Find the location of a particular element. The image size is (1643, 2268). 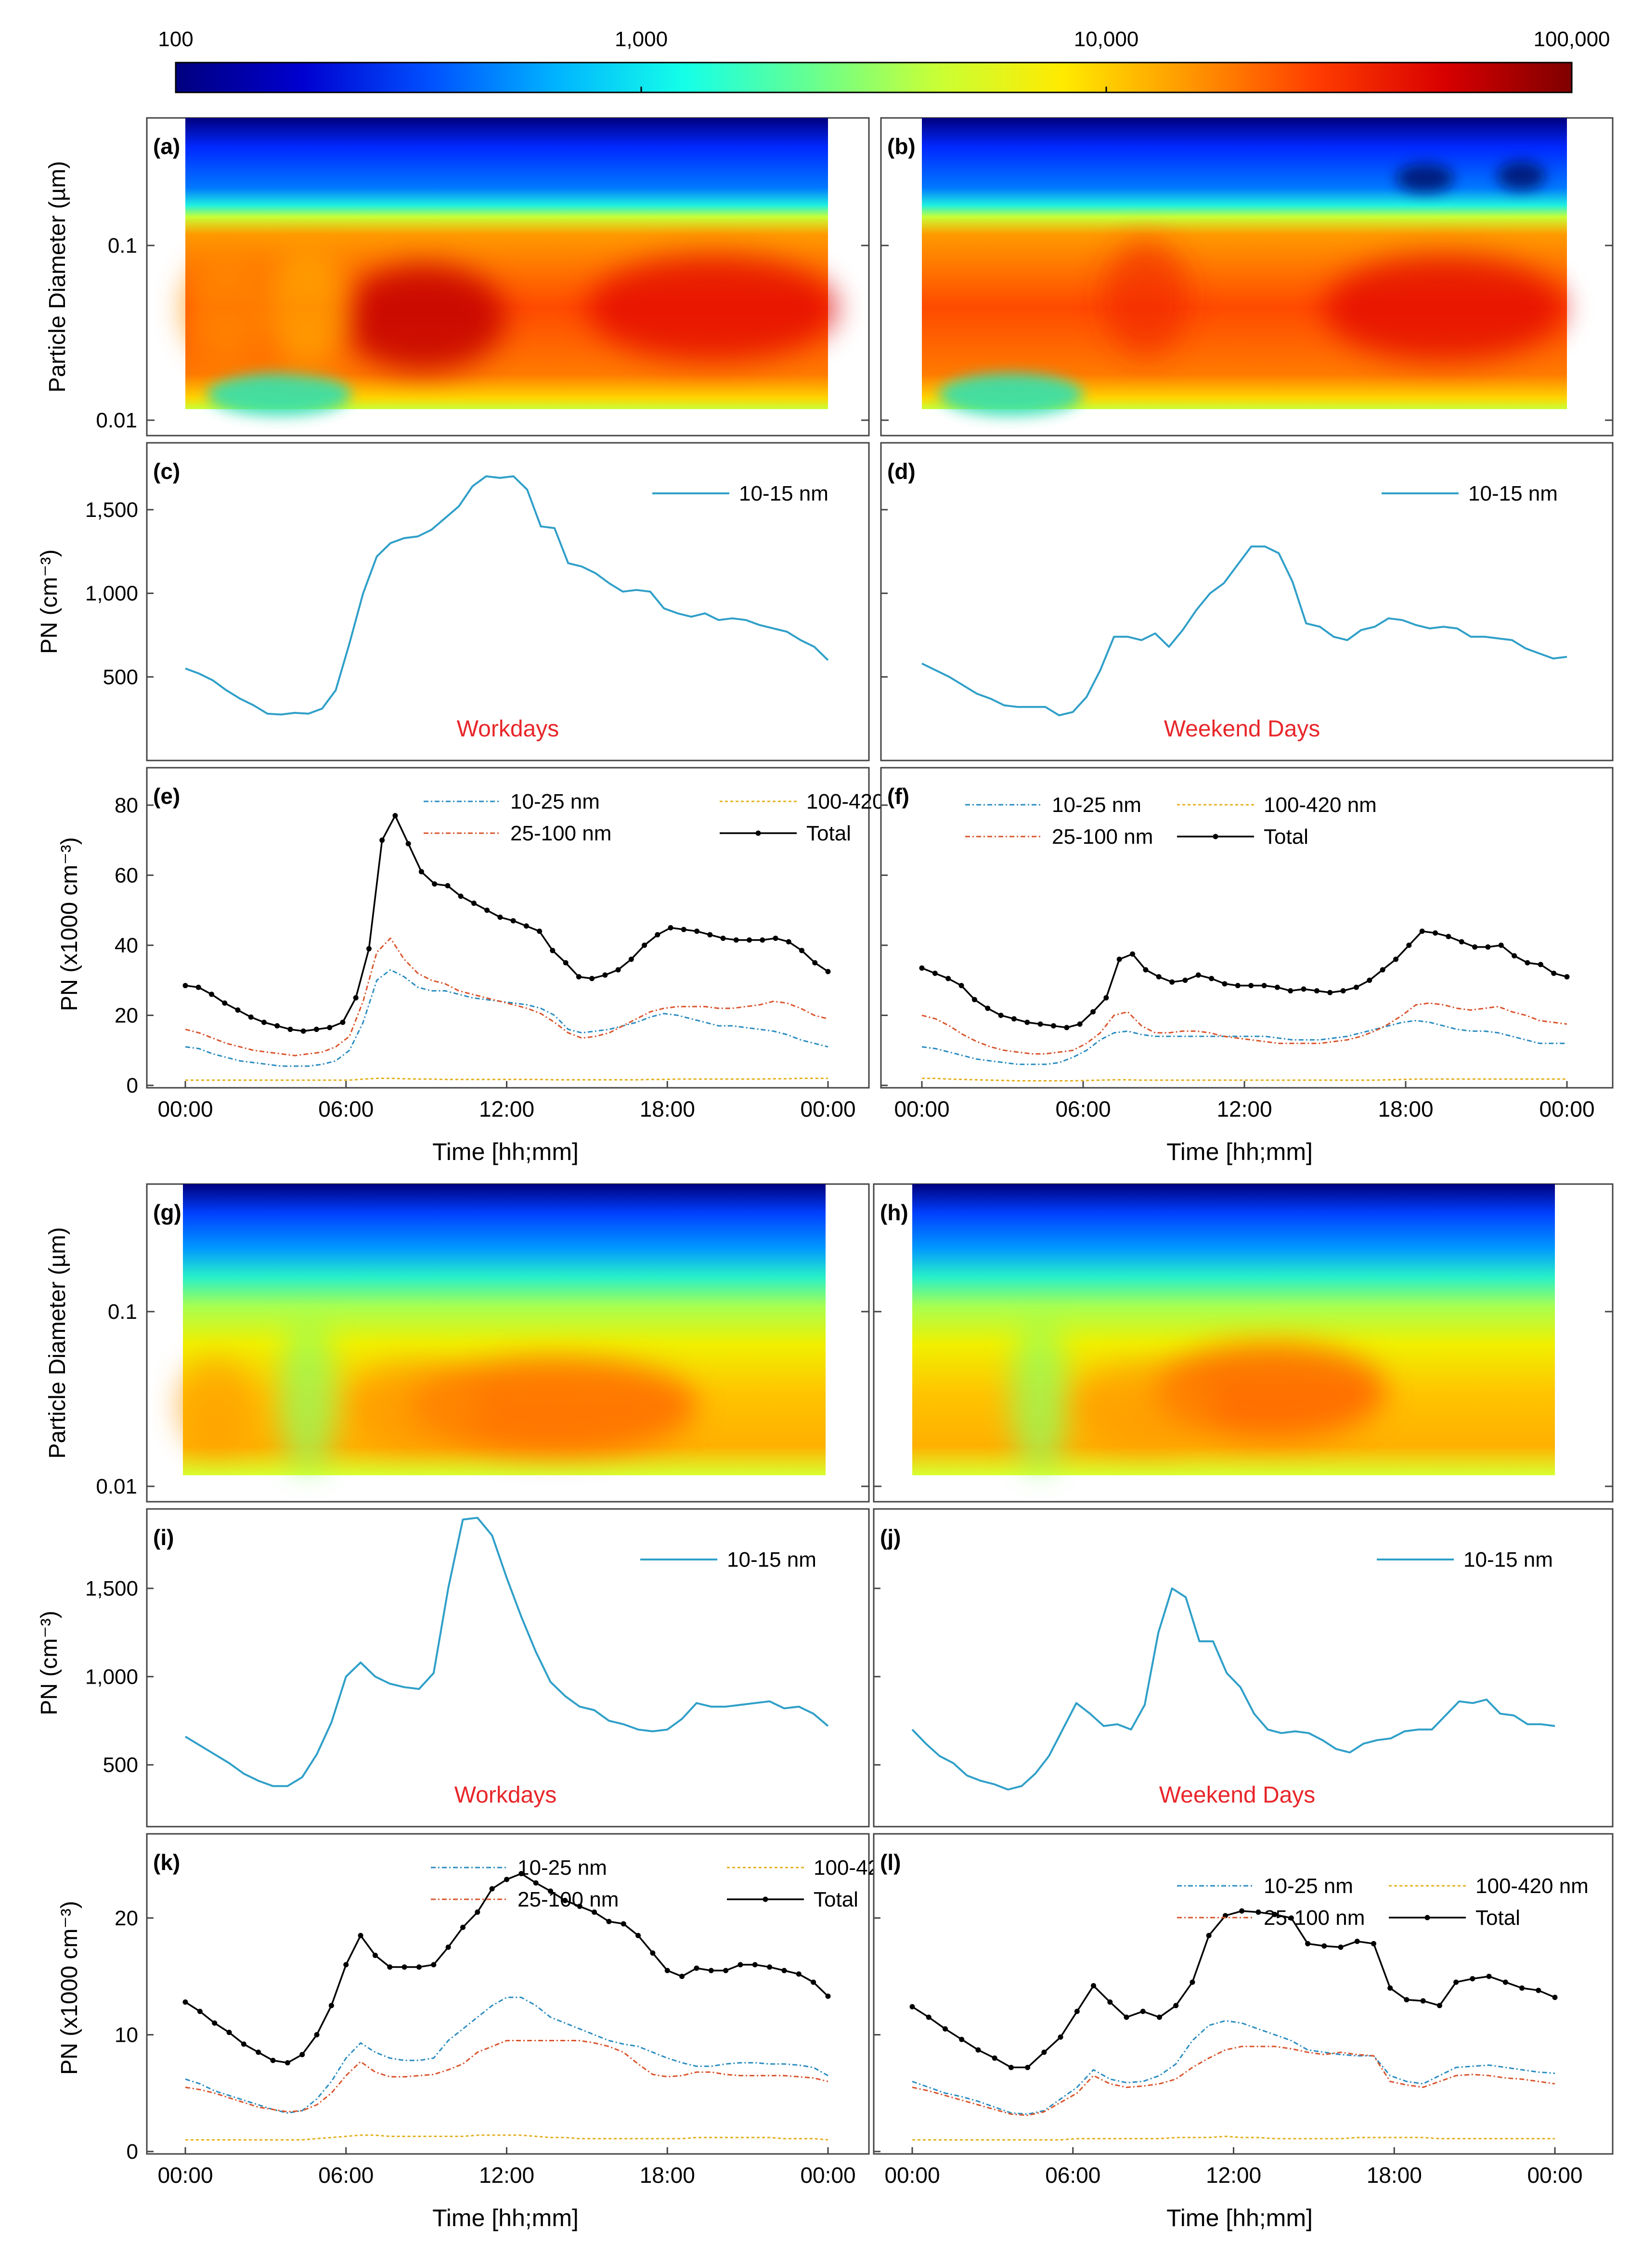

legend-label: 10-15 nm is located at coordinates (783, 493).